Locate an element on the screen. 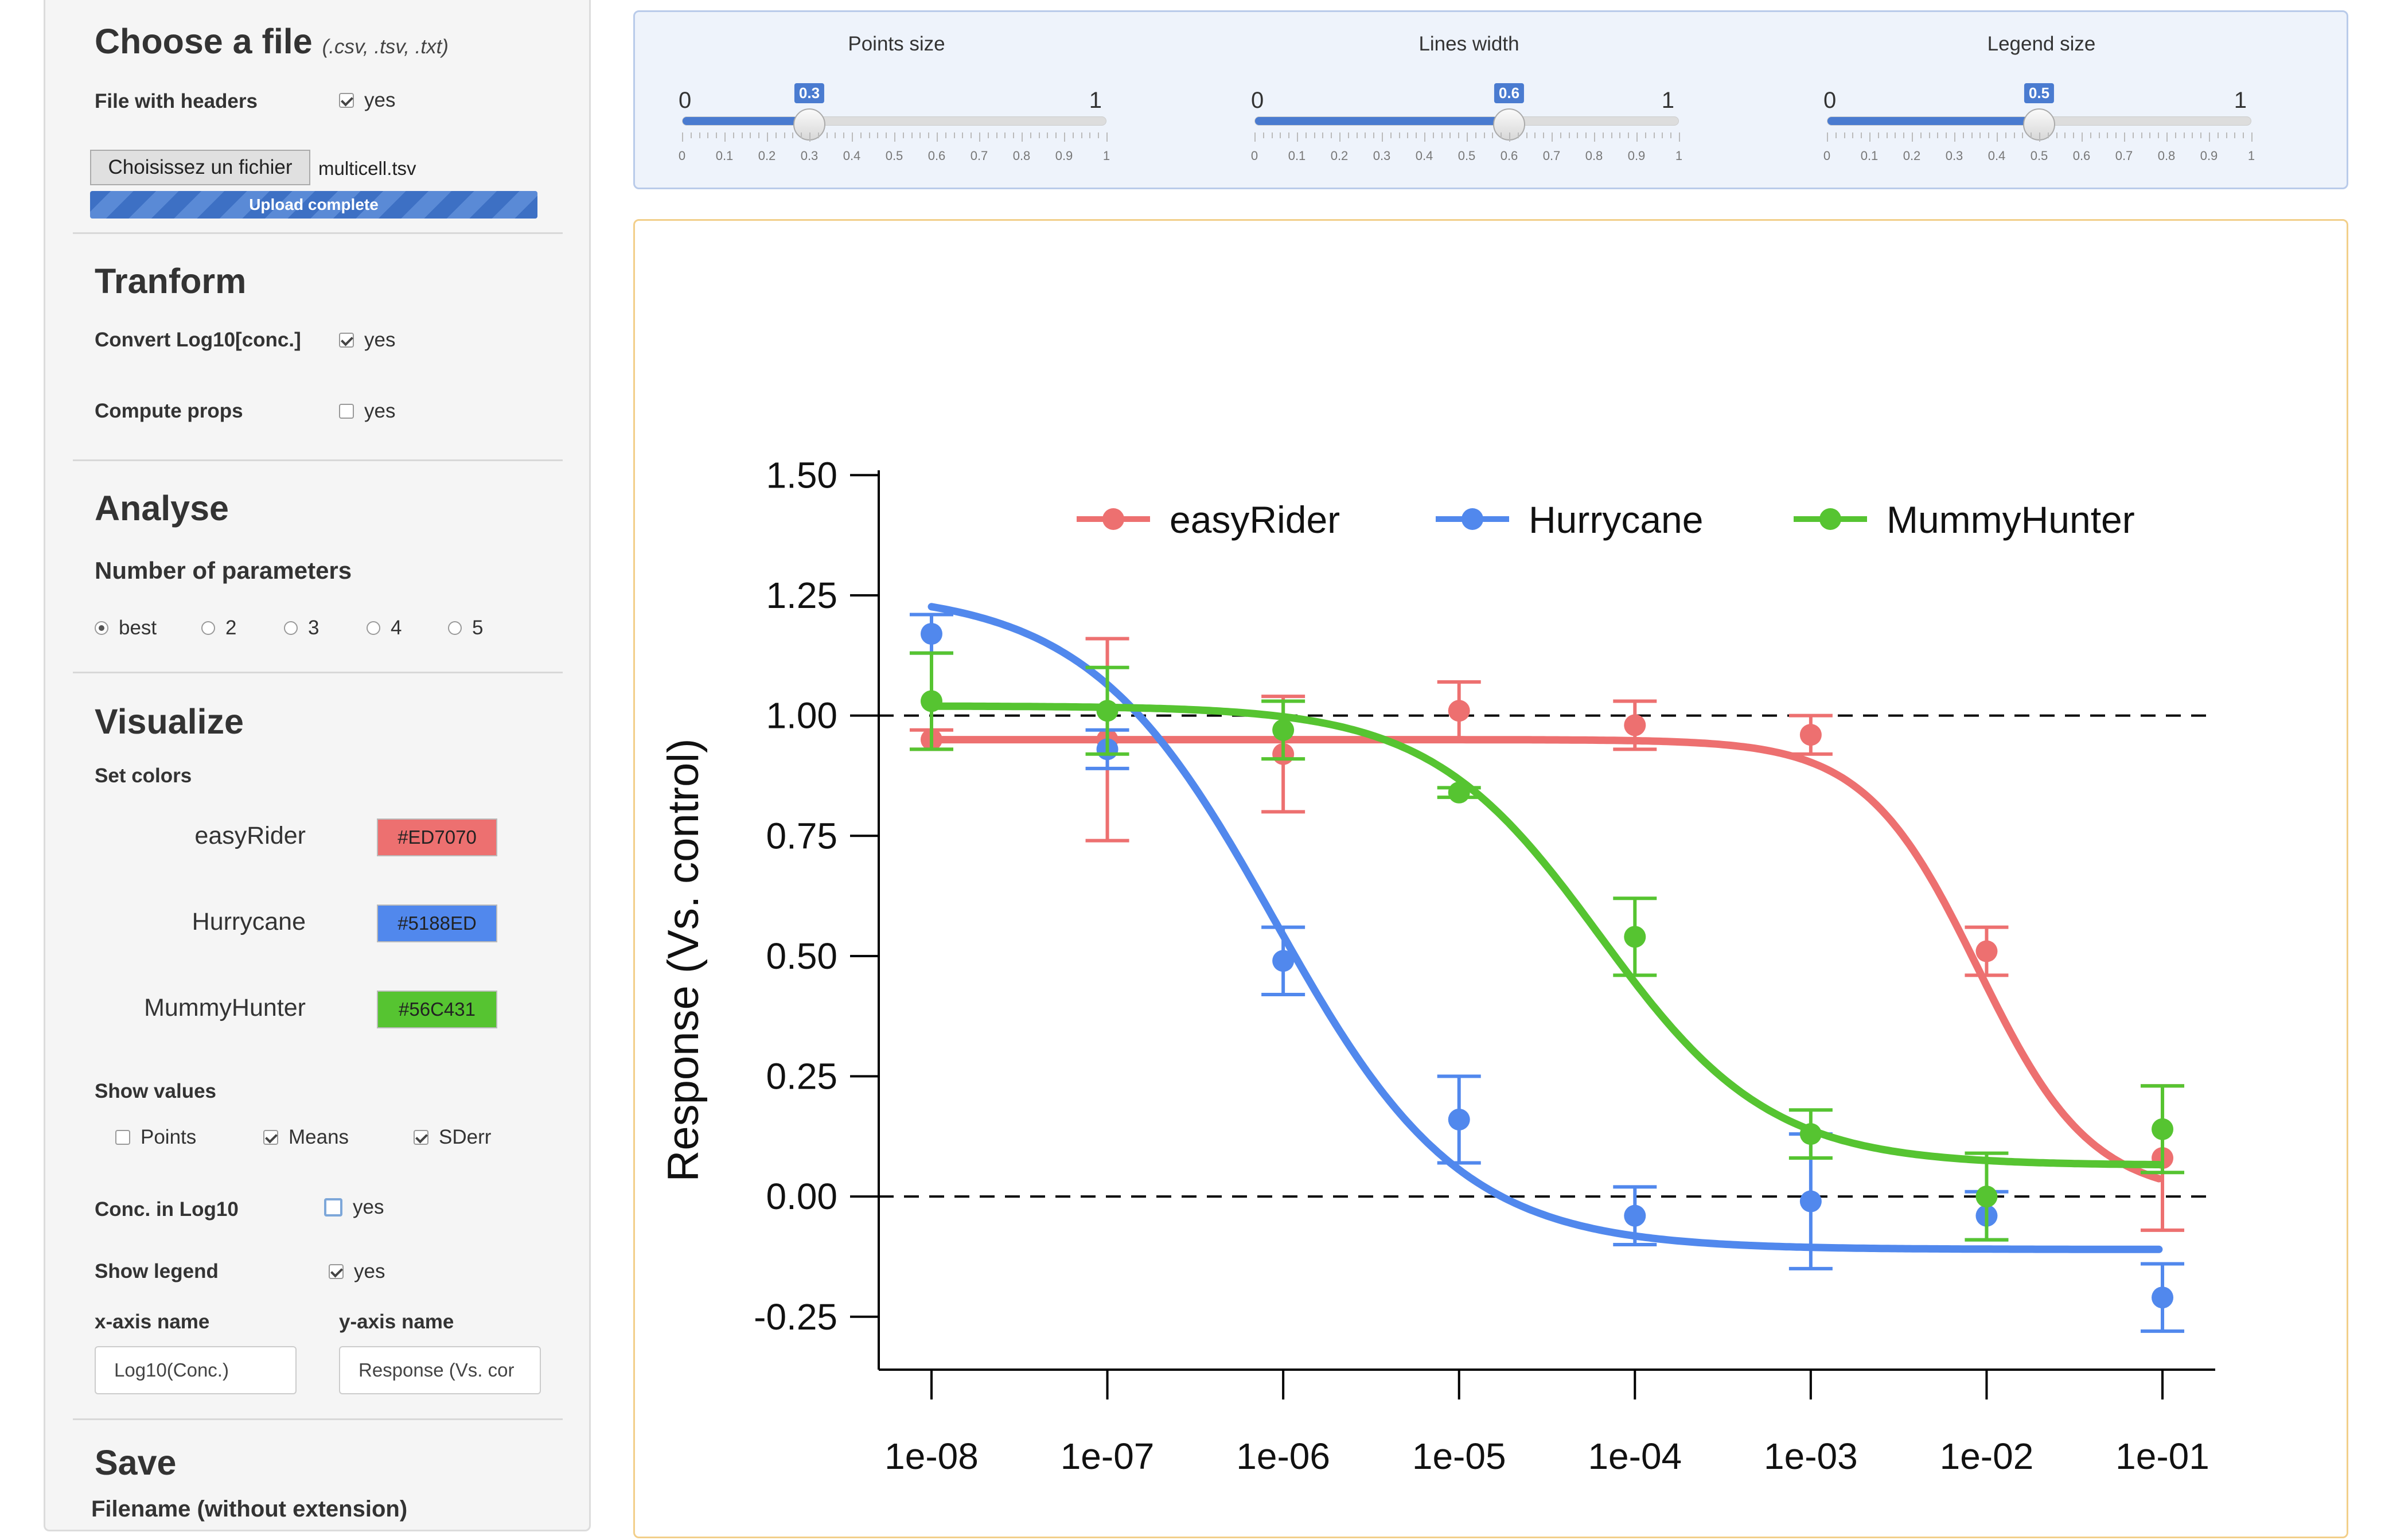 The height and width of the screenshot is (1540, 2385). choose-file-title: Choose a file is located at coordinates (204, 41).